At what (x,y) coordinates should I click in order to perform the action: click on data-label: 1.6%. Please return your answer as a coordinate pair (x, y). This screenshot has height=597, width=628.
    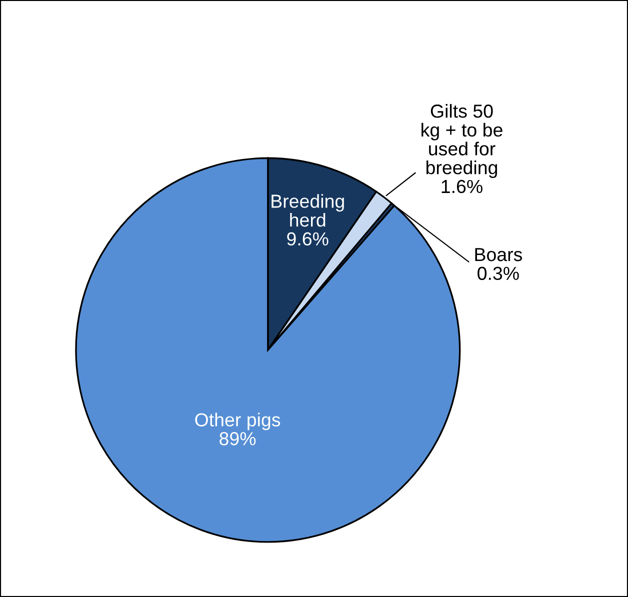
    Looking at the image, I should click on (462, 187).